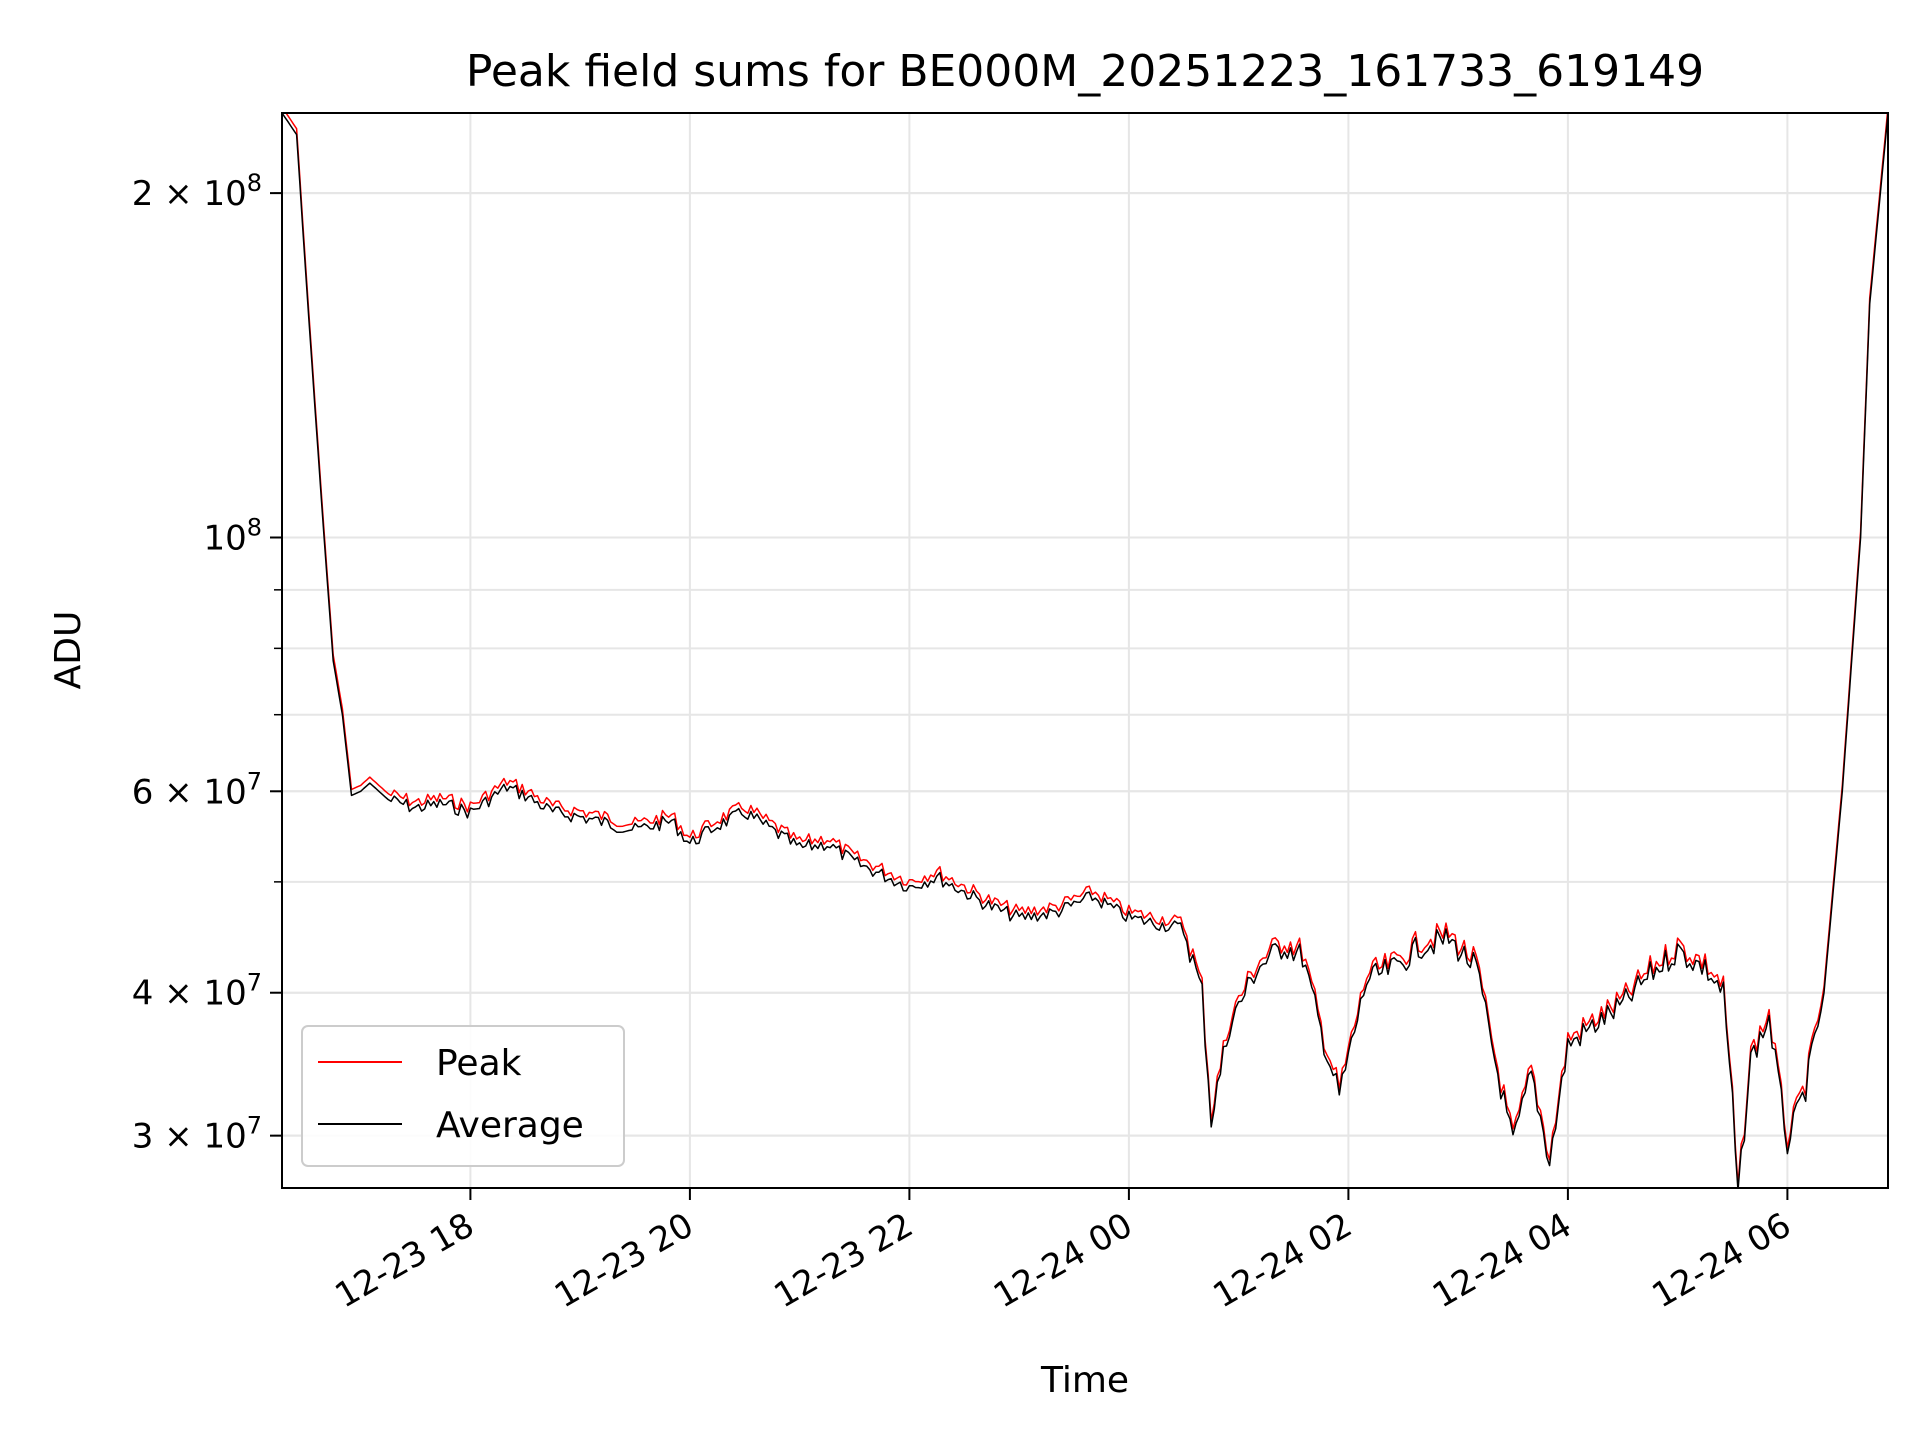 The width and height of the screenshot is (1920, 1440). Describe the element at coordinates (232, 535) in the screenshot. I see `y-tick-label: 108` at that location.